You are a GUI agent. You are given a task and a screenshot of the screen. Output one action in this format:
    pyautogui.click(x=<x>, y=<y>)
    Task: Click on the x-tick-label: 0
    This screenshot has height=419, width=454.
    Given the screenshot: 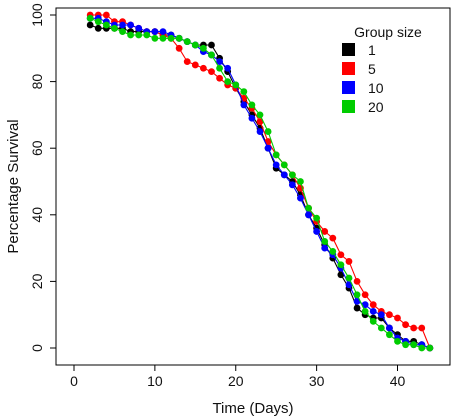 What is the action you would take?
    pyautogui.click(x=74, y=381)
    